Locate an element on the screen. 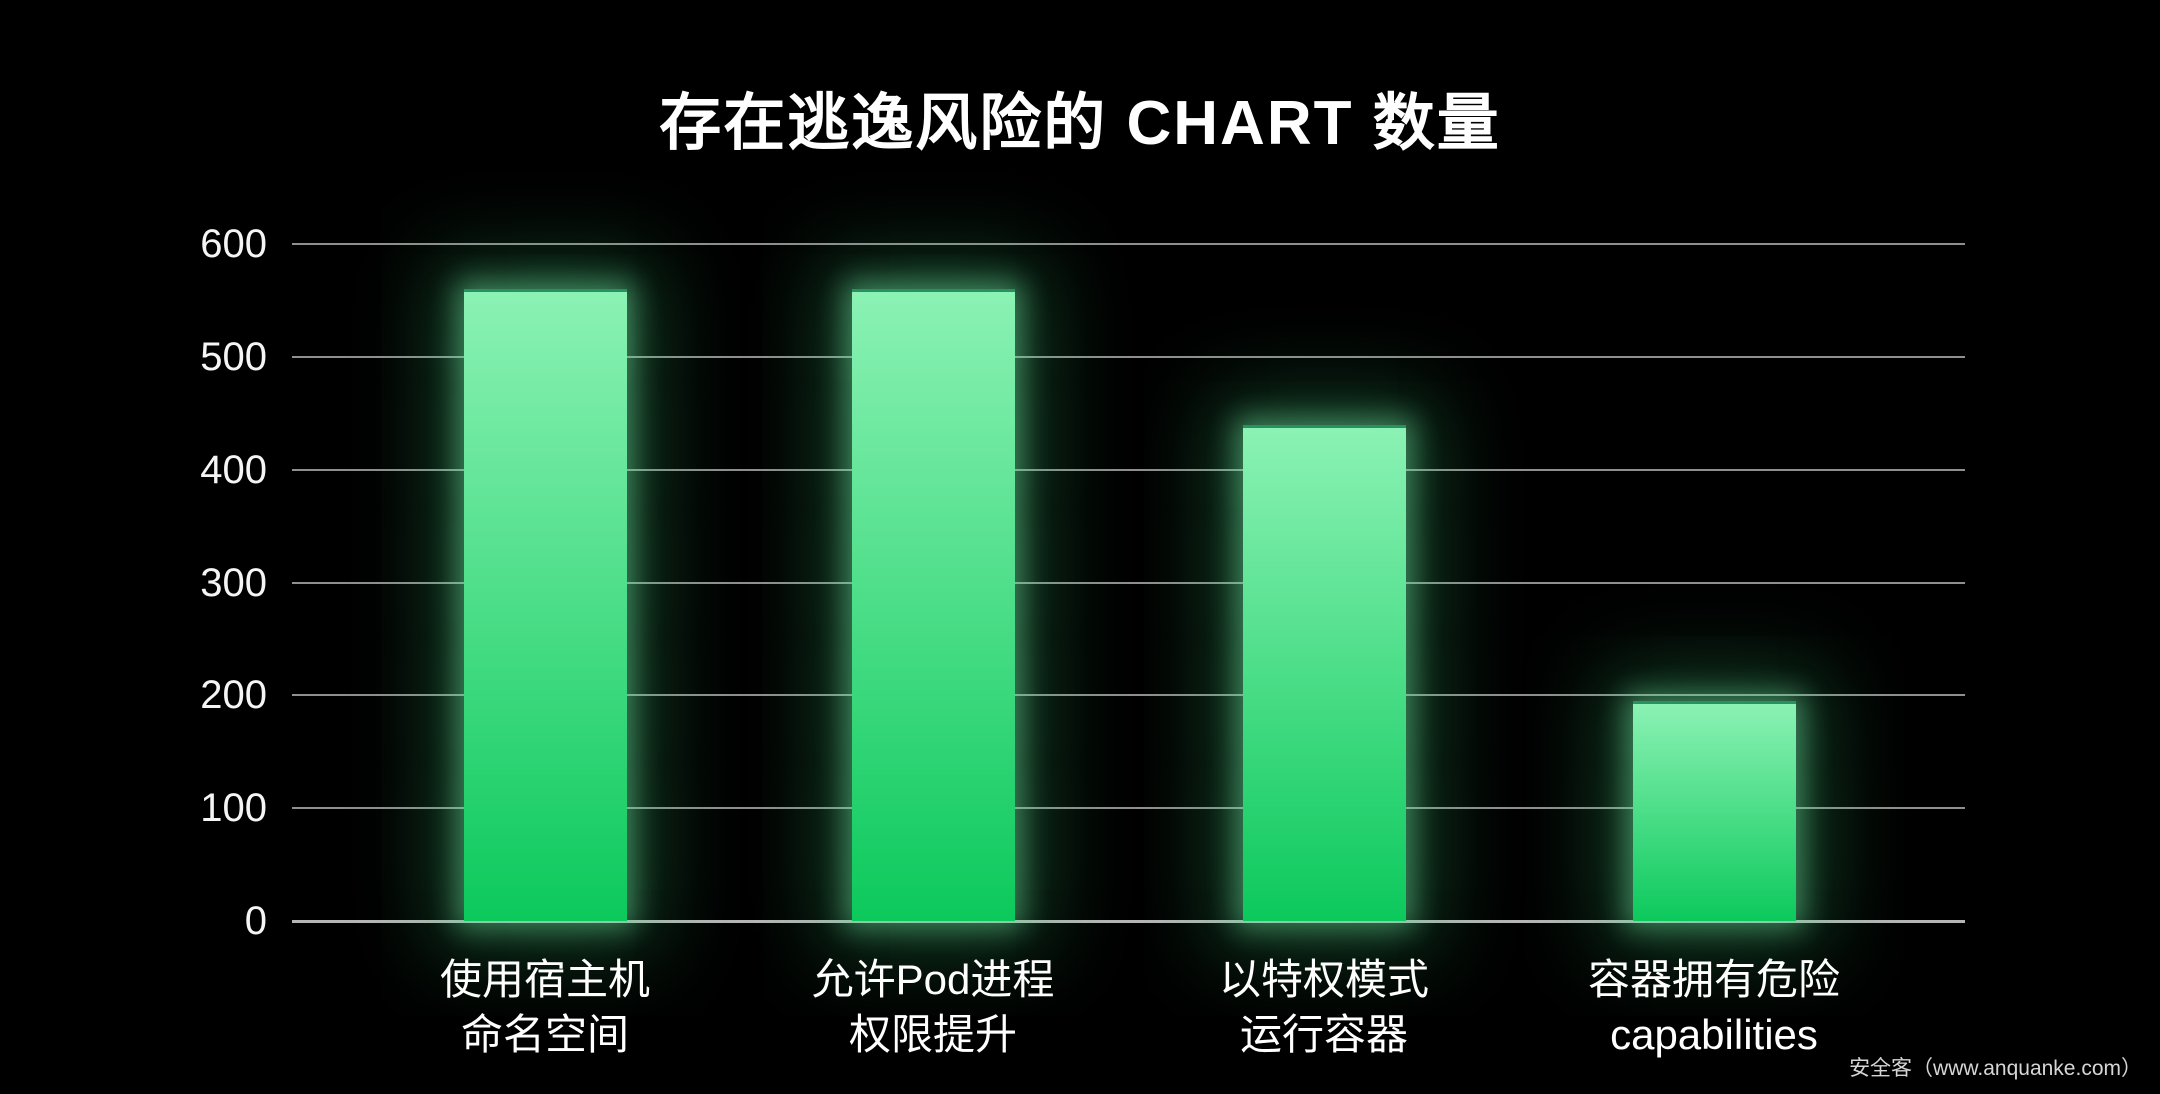  x-axis-label-line: 命名空间 is located at coordinates (544, 1035).